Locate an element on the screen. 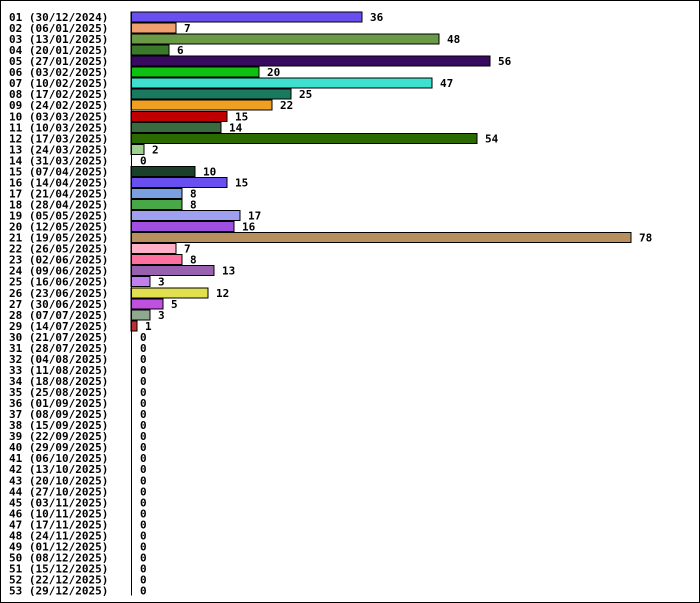 This screenshot has height=603, width=700. category-label-27: 27 (30/06/2025) is located at coordinates (58, 304).